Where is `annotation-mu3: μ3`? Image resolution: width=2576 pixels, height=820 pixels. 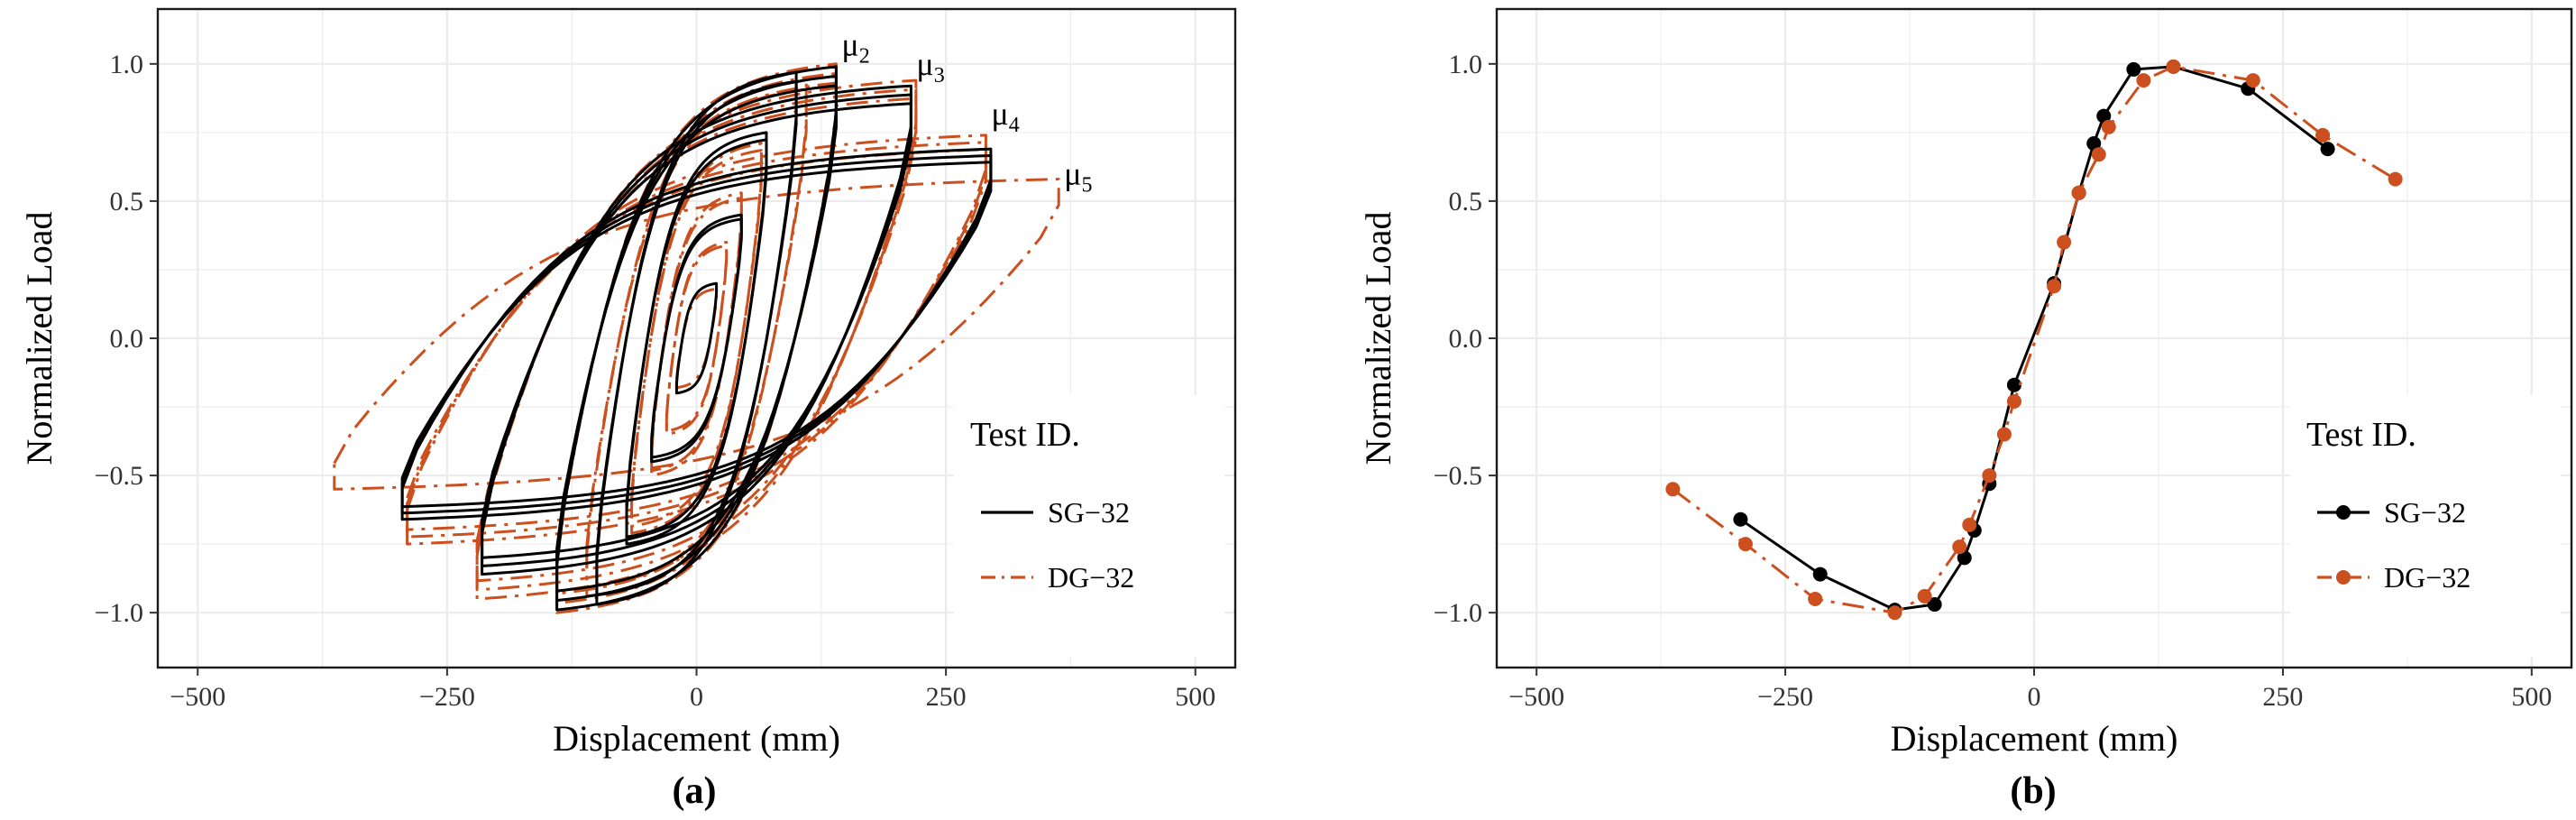
annotation-mu3: μ3 is located at coordinates (930, 67).